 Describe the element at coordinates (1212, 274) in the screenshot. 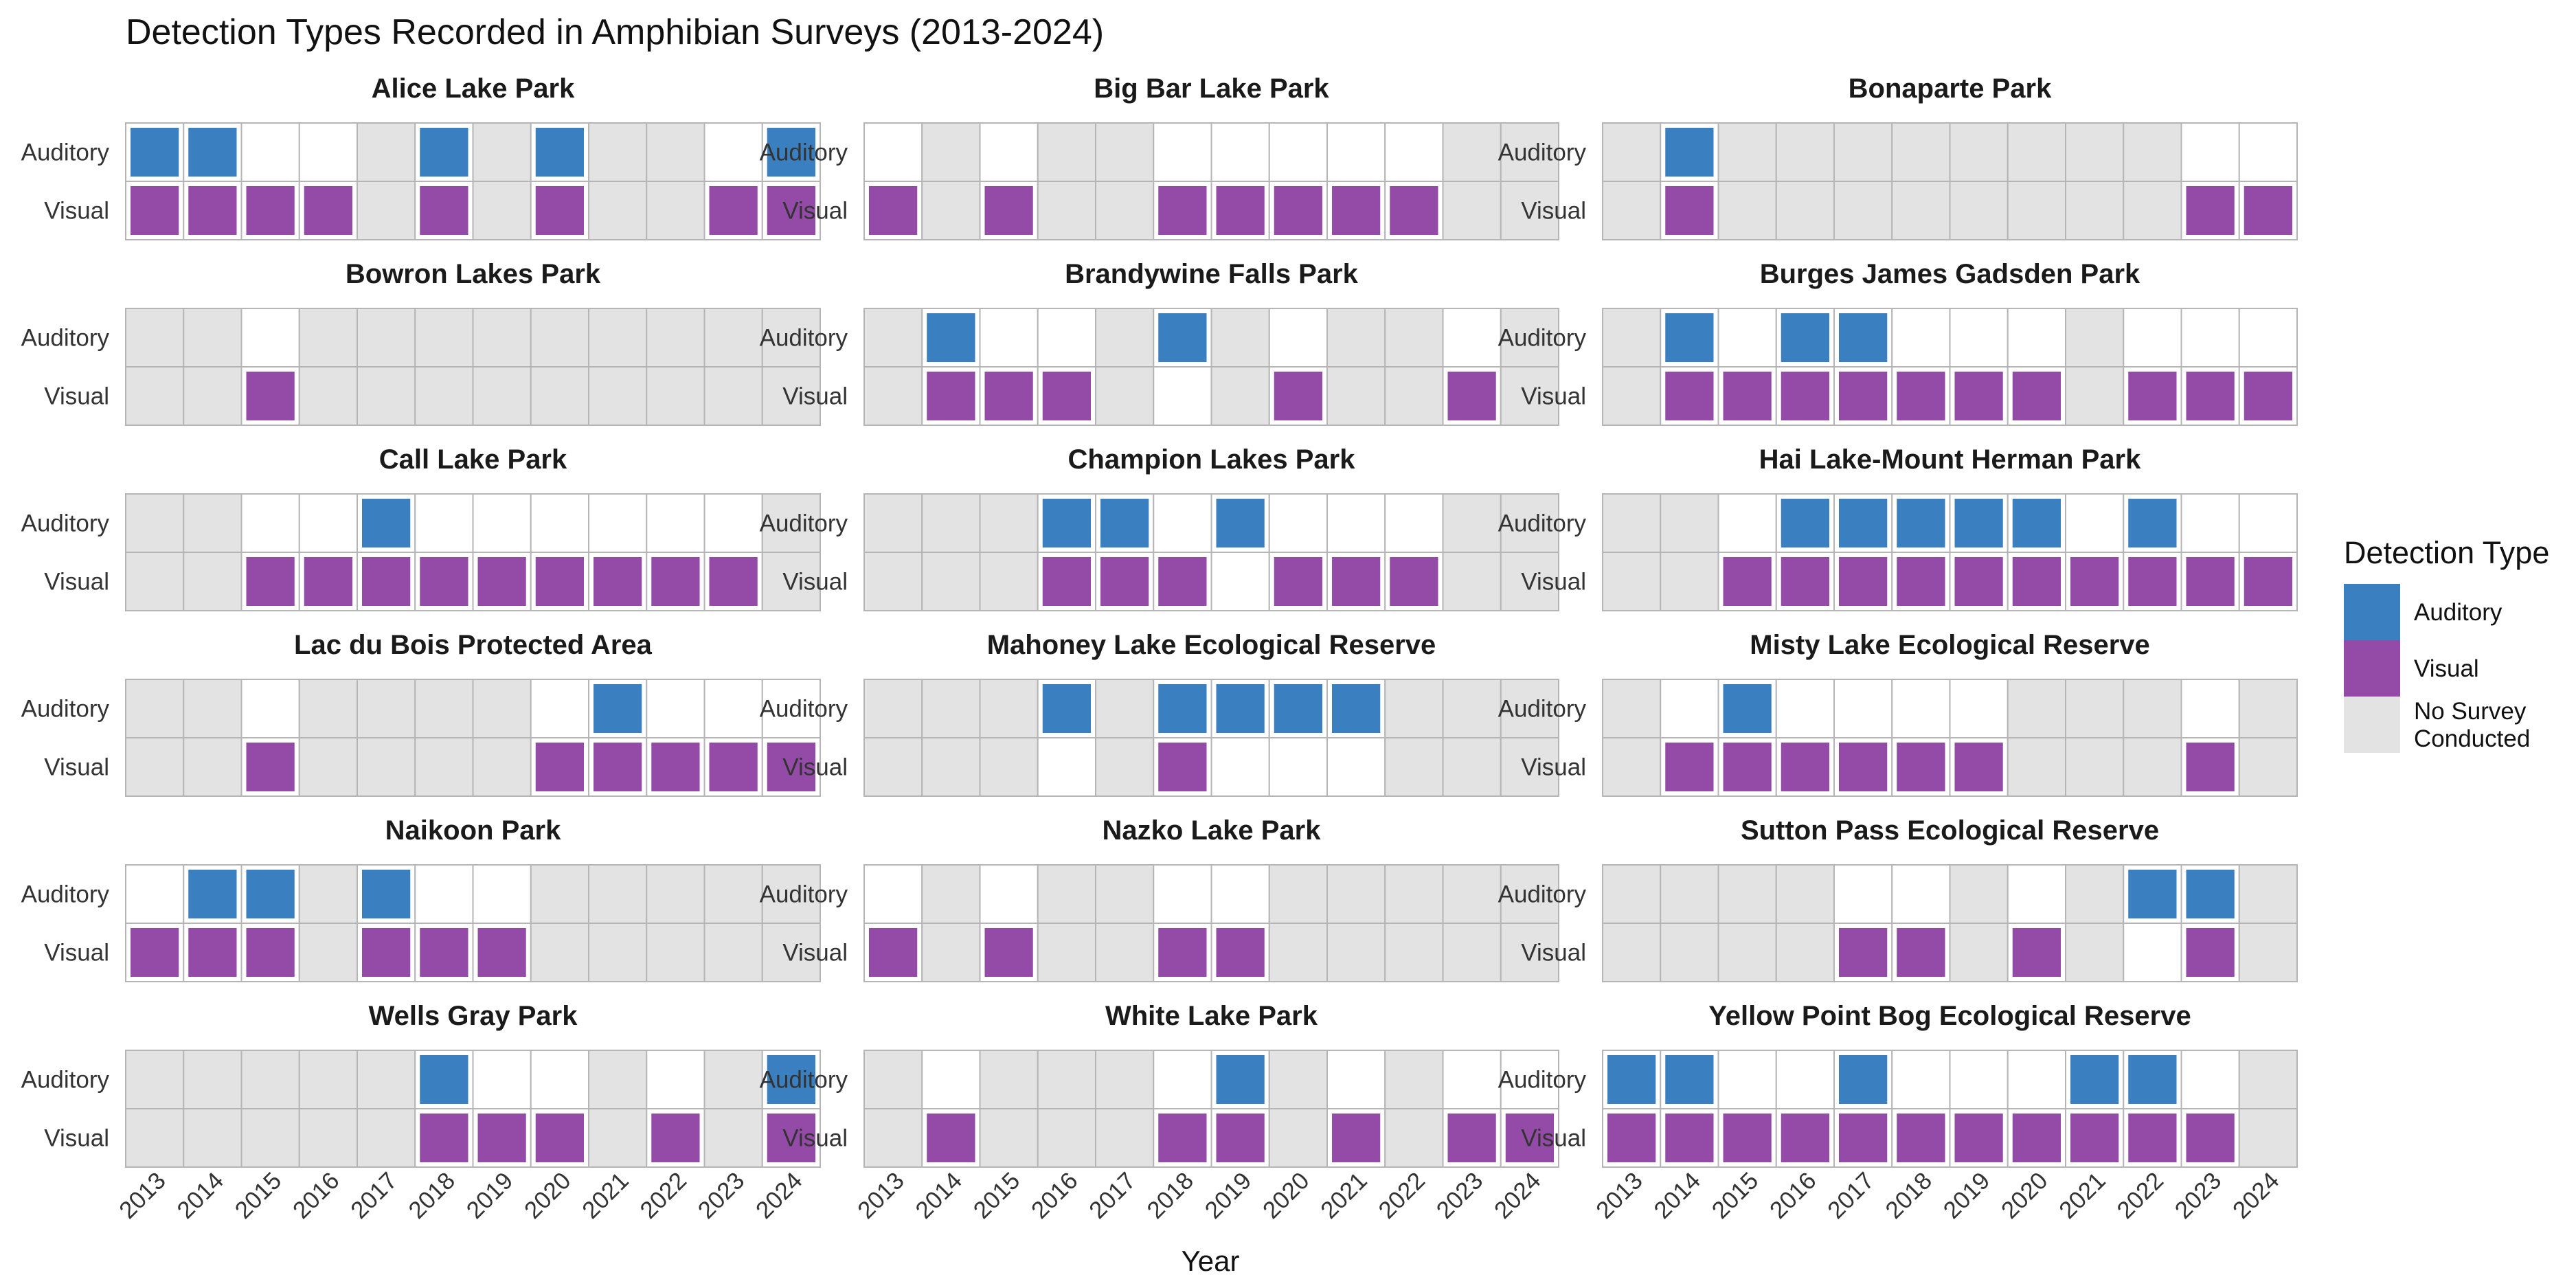

I see `panel-title: Brandywine Falls Park` at that location.